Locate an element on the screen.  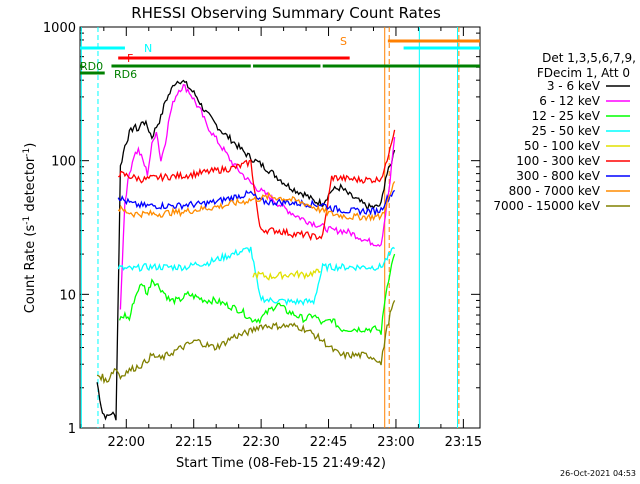
flag-label-f: F is located at coordinates (130, 58).